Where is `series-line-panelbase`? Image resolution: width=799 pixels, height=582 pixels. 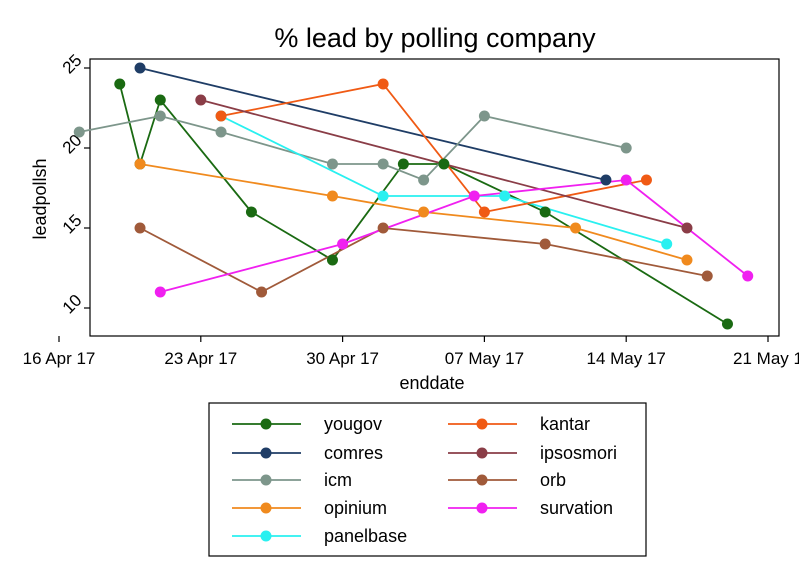
series-line-panelbase is located at coordinates (443, 180).